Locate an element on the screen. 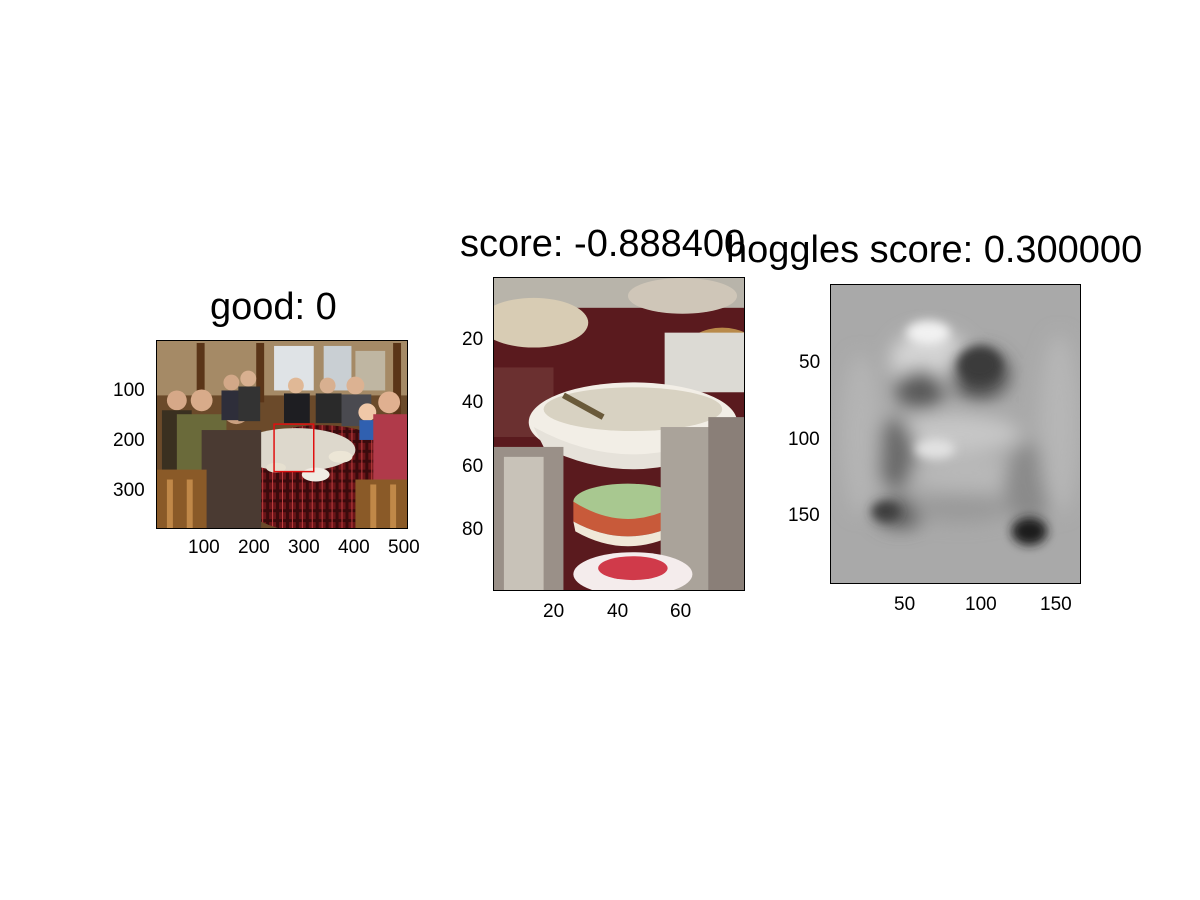 This screenshot has height=900, width=1200. panel1-ytick: 100 is located at coordinates (129, 390).